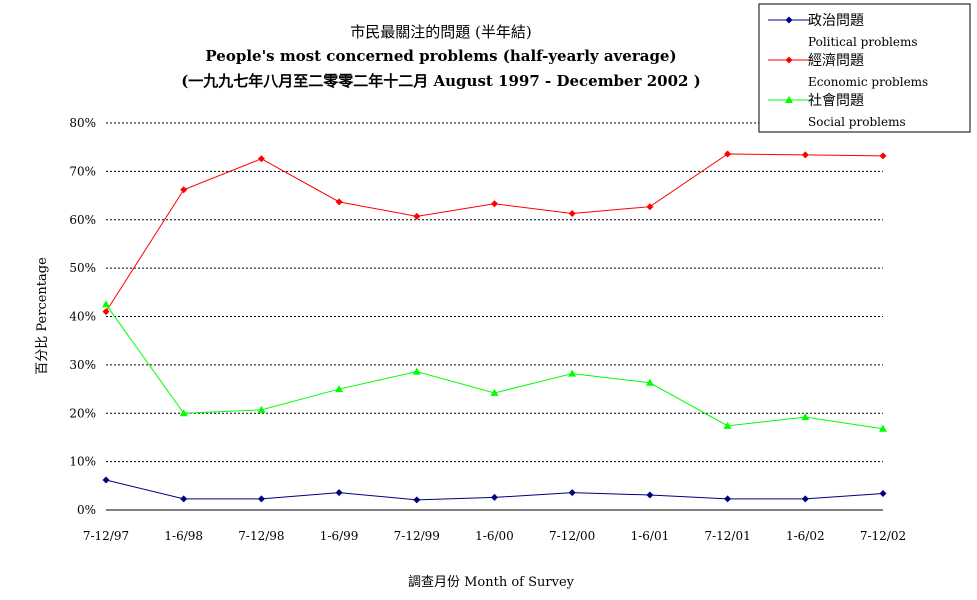 The image size is (977, 600). I want to click on x-tick-label: 7-12/01, so click(727, 536).